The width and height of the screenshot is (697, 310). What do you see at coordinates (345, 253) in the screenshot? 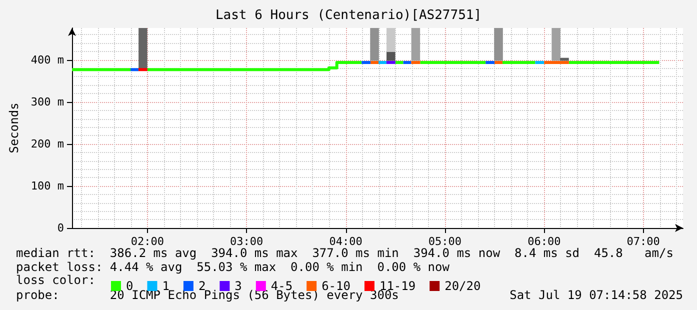
I see `text: median rtt: 386.2 ms avg 394.0 ms max 377.0 ms min 394.0 ms now 8.4 ms sd 45.8 am/s` at bounding box center [345, 253].